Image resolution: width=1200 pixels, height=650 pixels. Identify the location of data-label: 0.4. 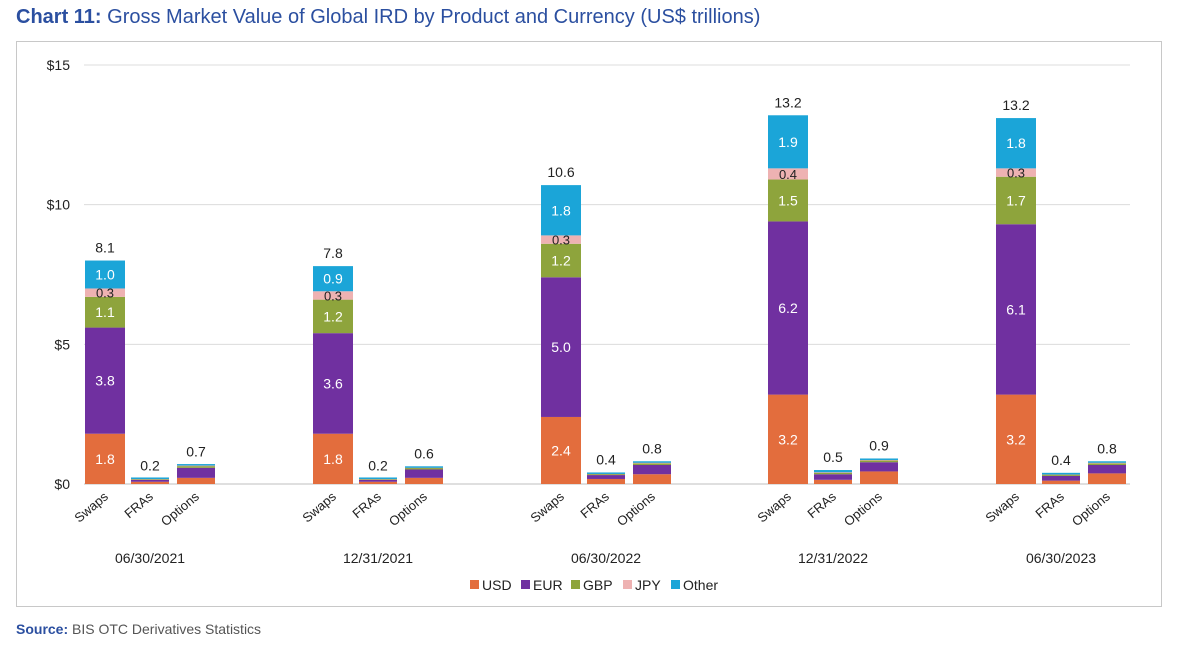
(788, 174).